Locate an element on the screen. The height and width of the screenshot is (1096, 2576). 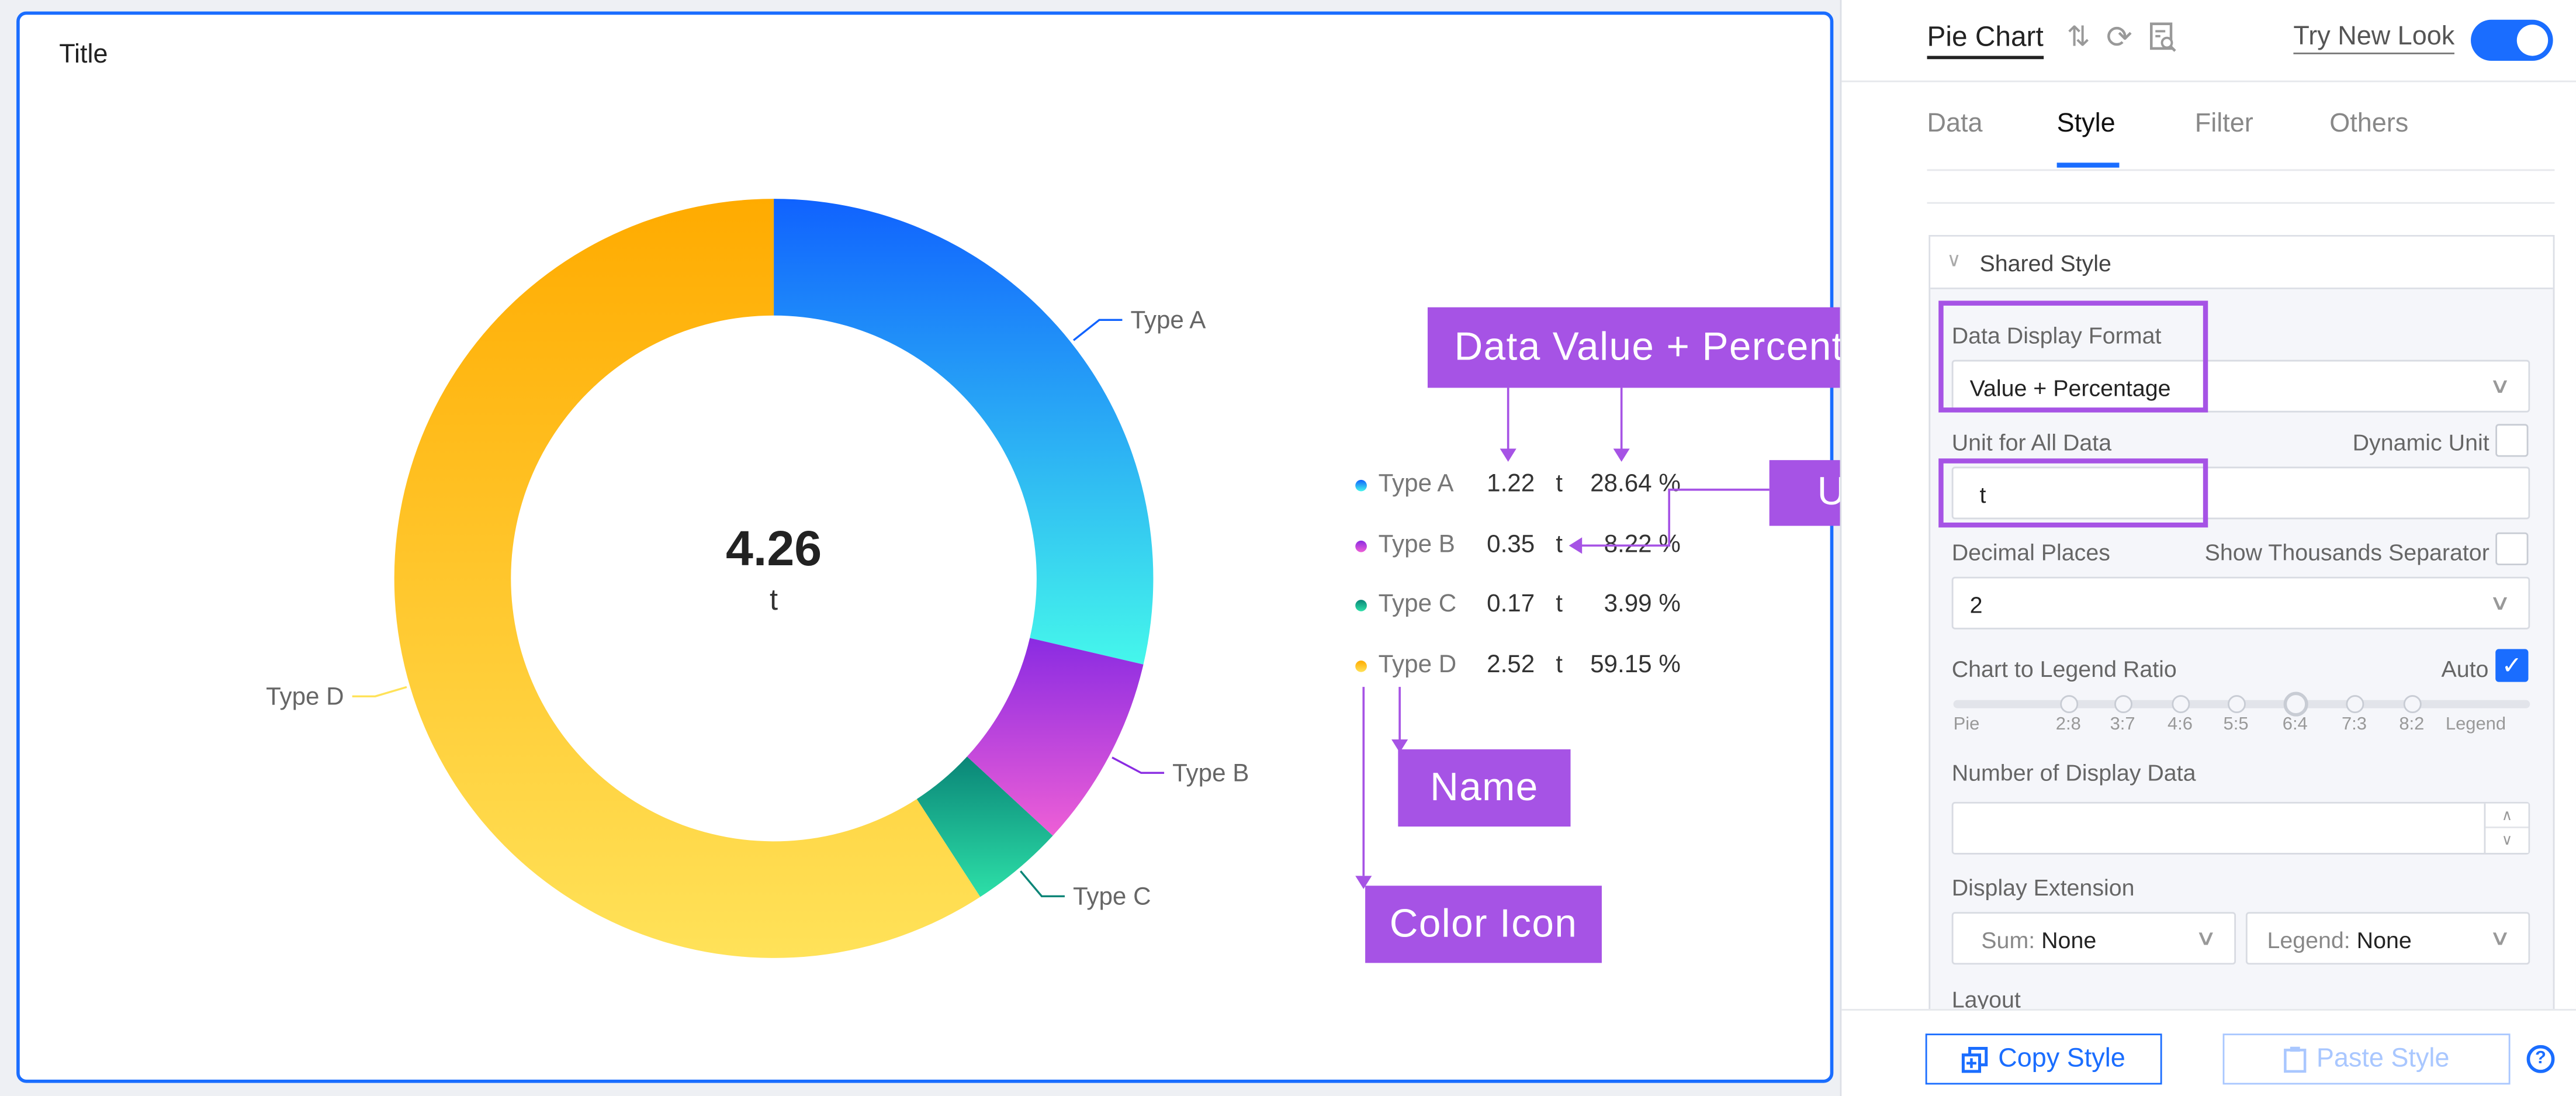
legend-value: 0.17 is located at coordinates (1511, 605).